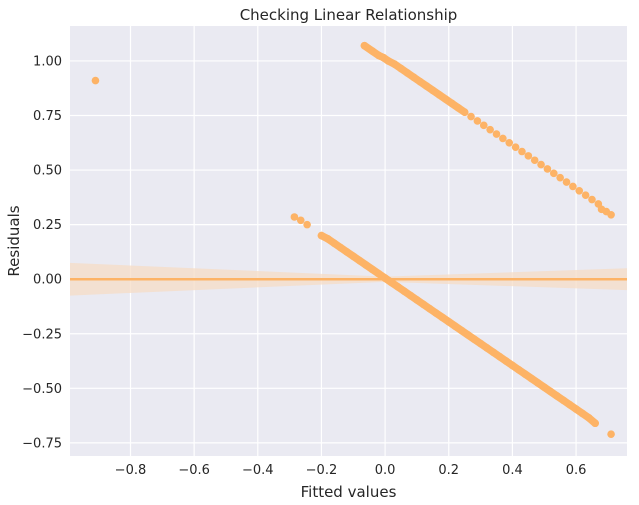  What do you see at coordinates (258, 470) in the screenshot?
I see `x-tick-label: −0.4` at bounding box center [258, 470].